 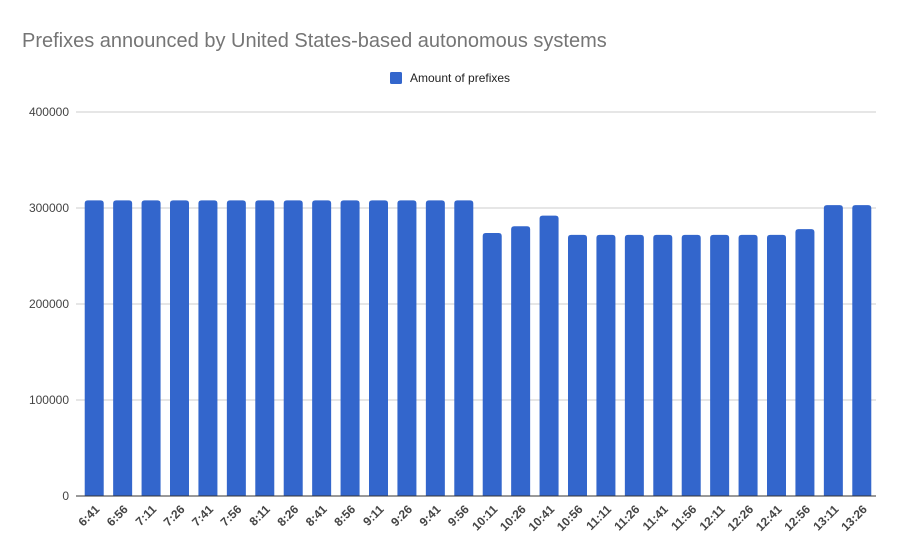 I want to click on y-tick-label: 300000, so click(x=49, y=208).